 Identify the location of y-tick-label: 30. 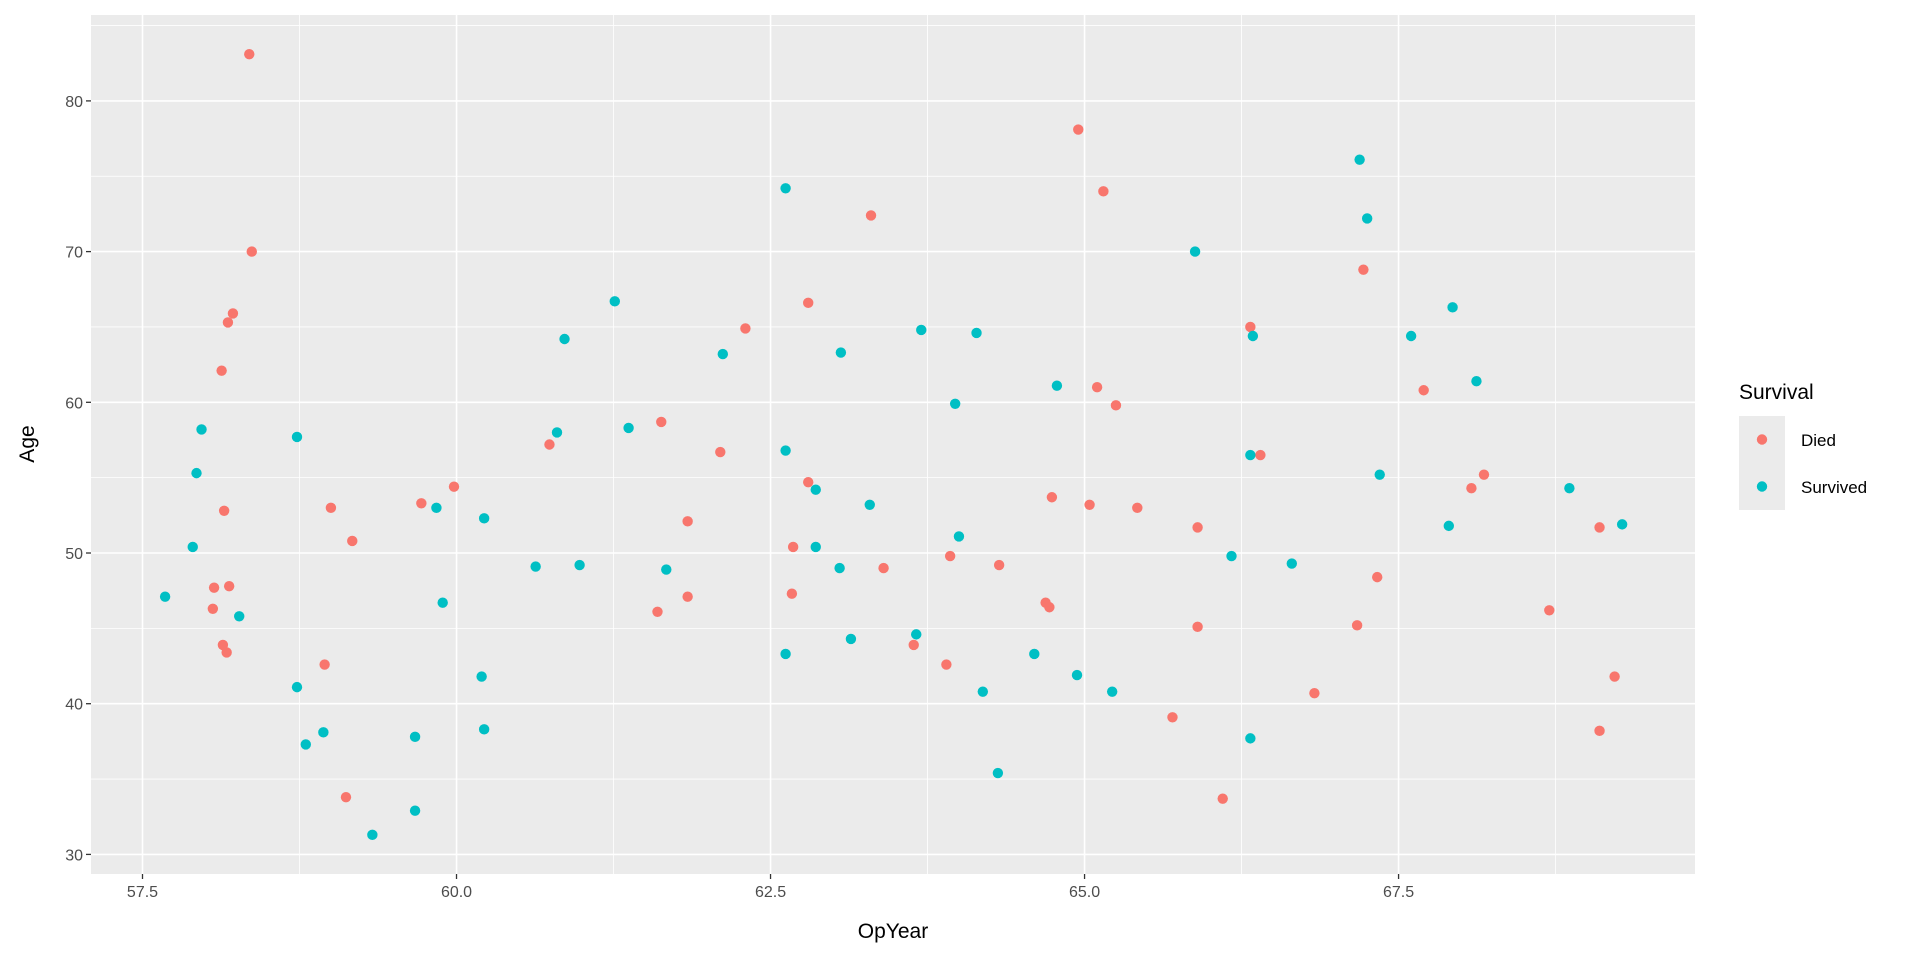
(74, 855).